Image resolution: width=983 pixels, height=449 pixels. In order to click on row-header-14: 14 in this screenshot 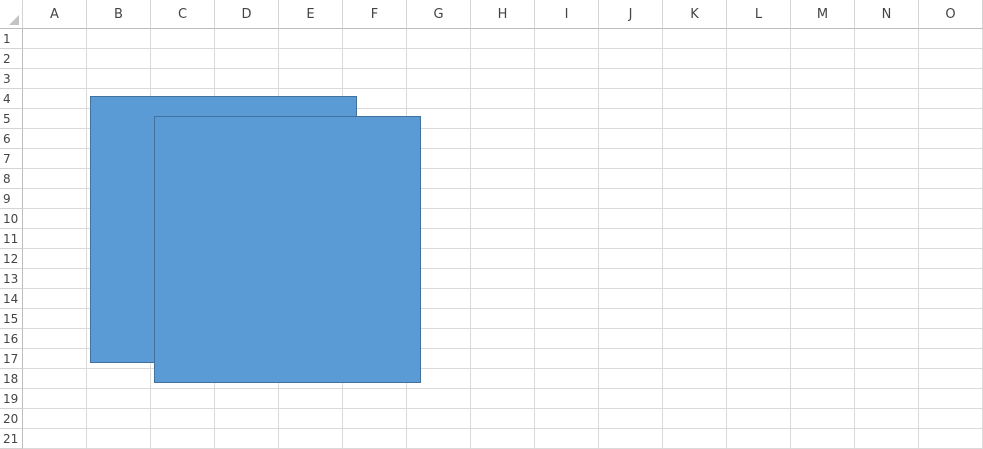, I will do `click(11, 299)`.